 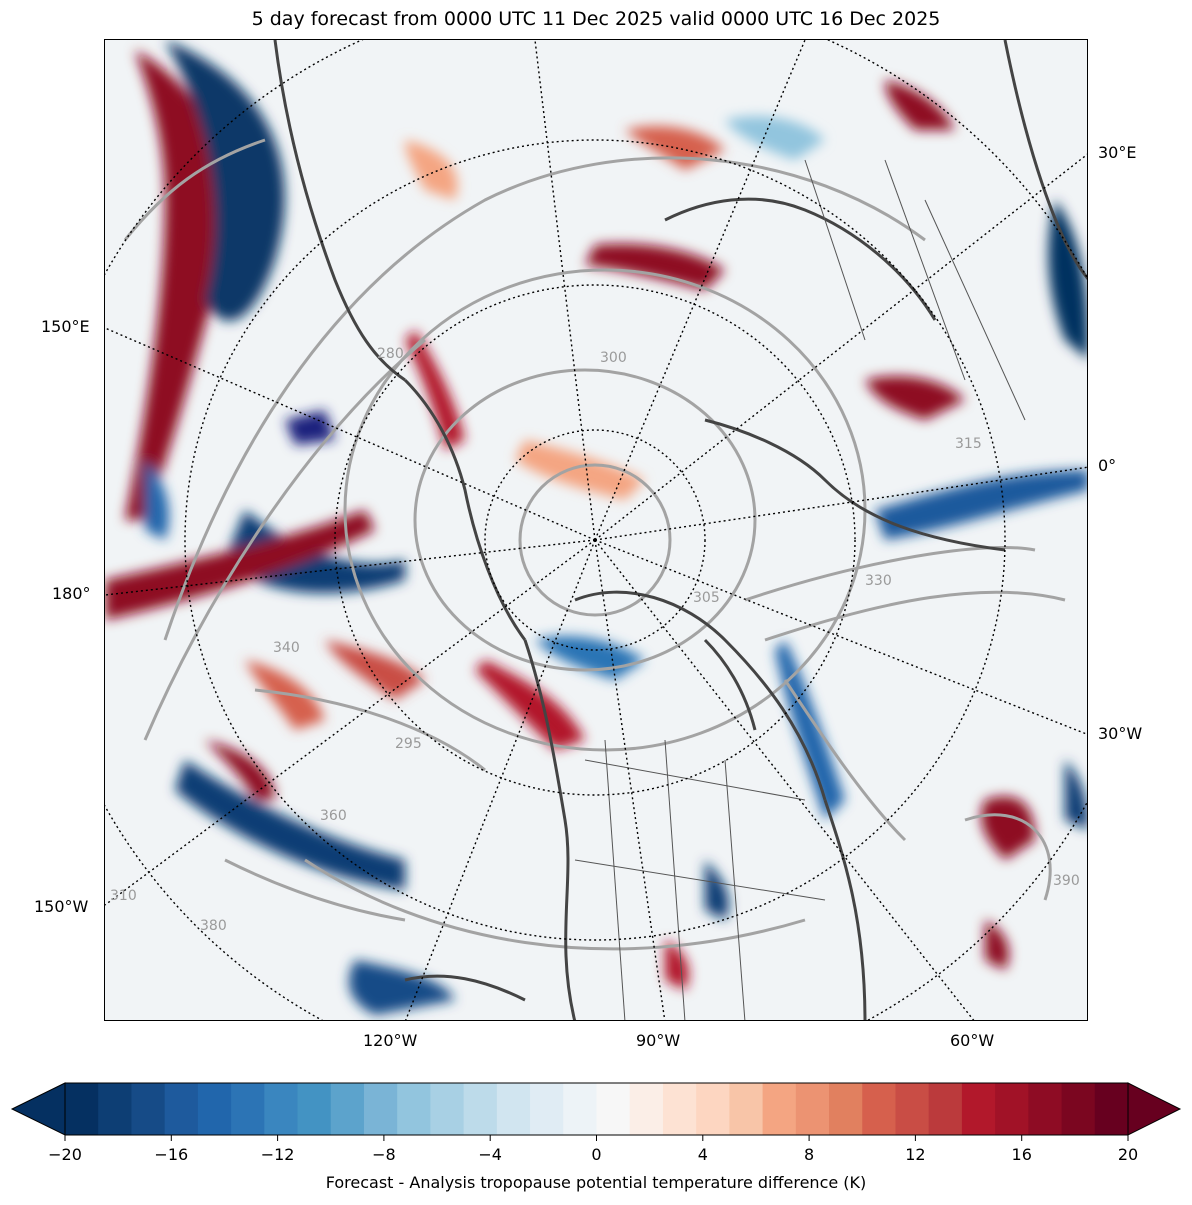 I want to click on contour-label: 295, so click(x=408, y=744).